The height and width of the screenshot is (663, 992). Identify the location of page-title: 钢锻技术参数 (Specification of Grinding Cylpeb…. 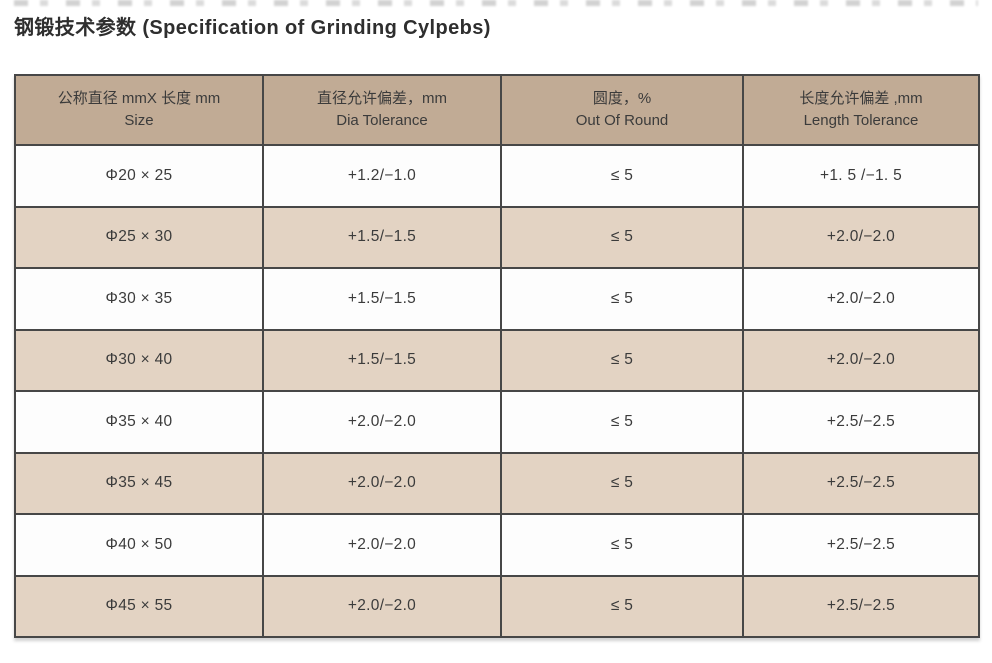
(252, 28).